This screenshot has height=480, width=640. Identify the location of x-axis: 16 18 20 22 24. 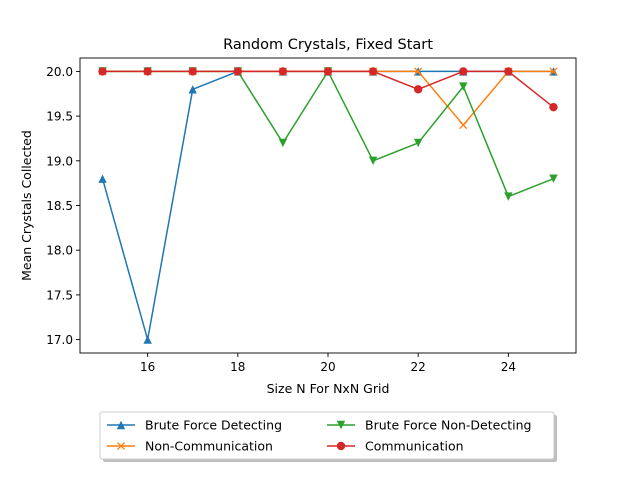
(328, 363).